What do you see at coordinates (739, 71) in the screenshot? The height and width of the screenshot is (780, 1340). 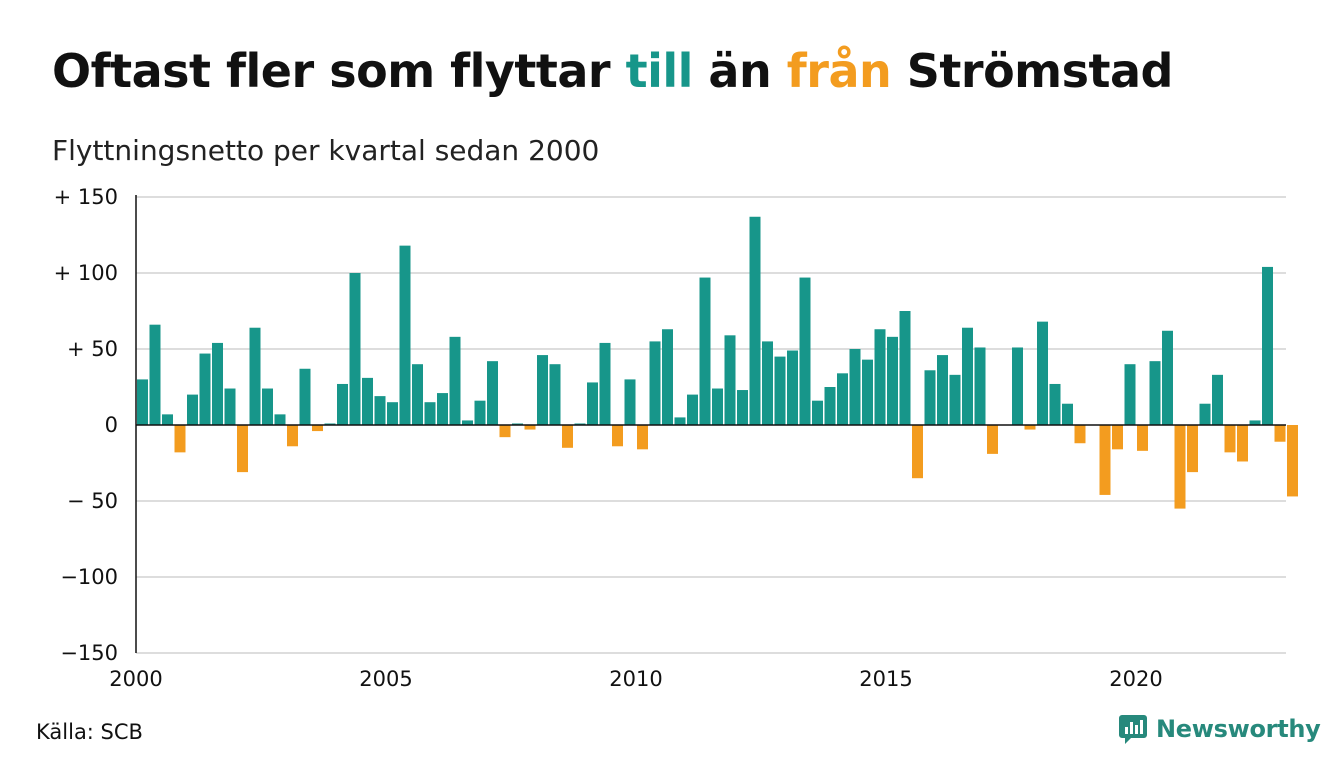 I see `title-part2: än` at bounding box center [739, 71].